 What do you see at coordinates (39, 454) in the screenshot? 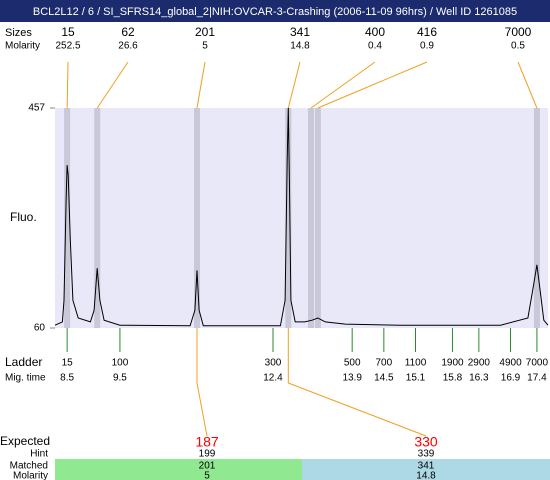
I see `row-label: Hint` at bounding box center [39, 454].